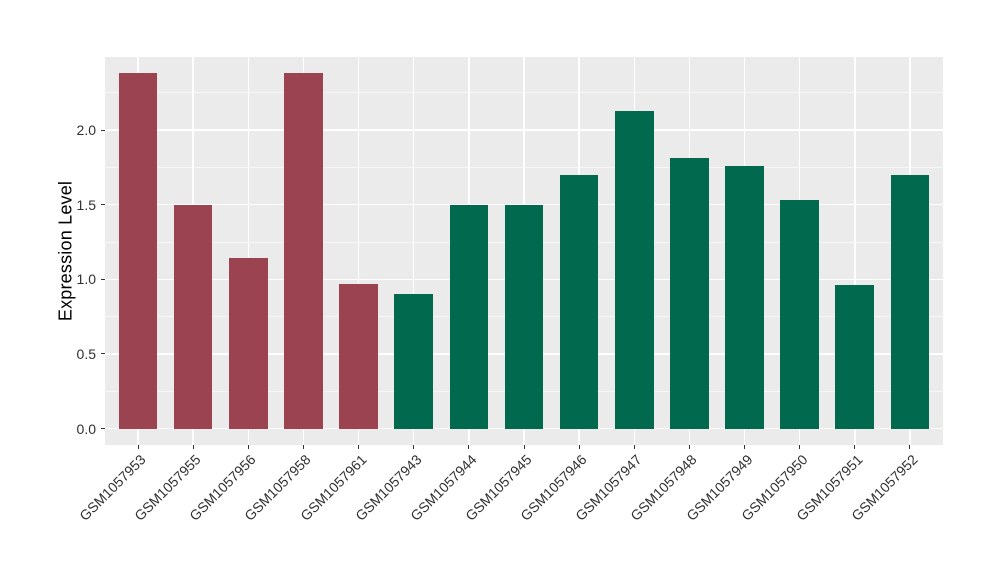 This screenshot has width=1000, height=580. I want to click on bar-GSM1057951, so click(855, 357).